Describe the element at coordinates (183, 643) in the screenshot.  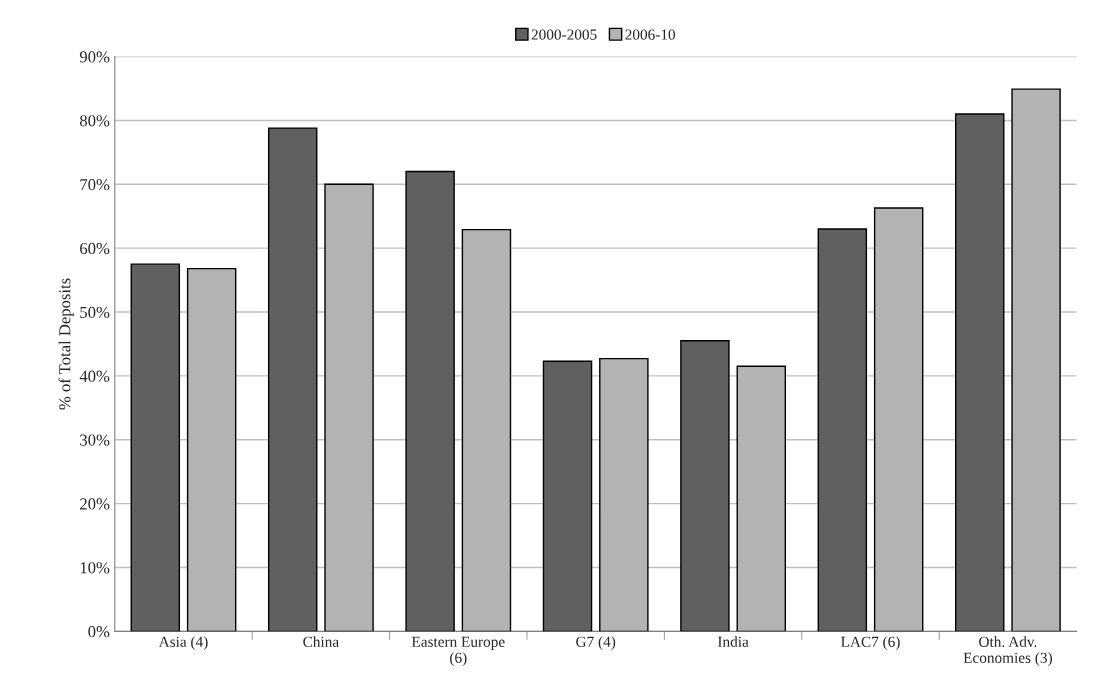
I see `x-tick-label: Asia (4)` at that location.